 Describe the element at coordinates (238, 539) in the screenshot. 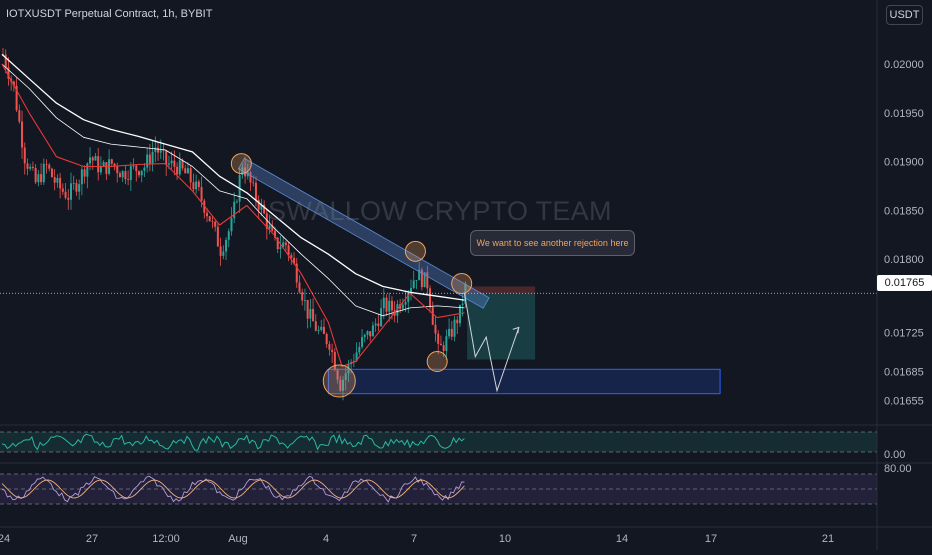

I see `time-tick-label: Aug` at that location.